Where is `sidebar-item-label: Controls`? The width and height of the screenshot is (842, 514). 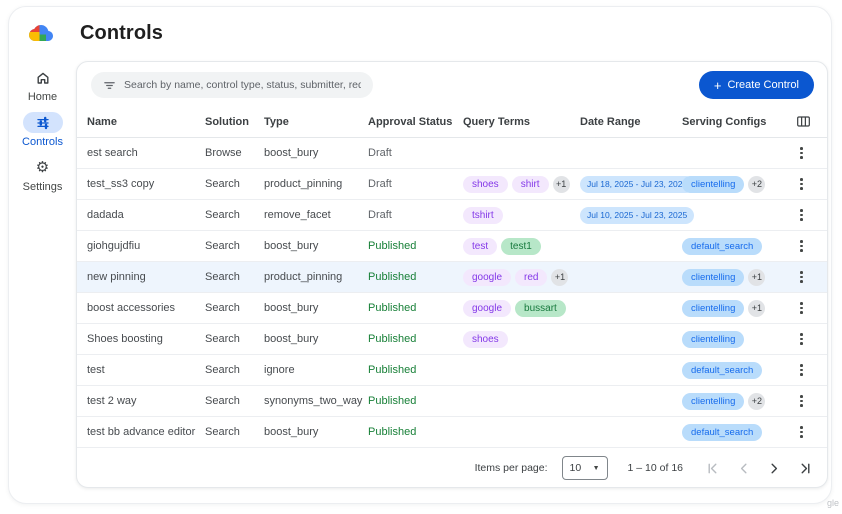 sidebar-item-label: Controls is located at coordinates (42, 142).